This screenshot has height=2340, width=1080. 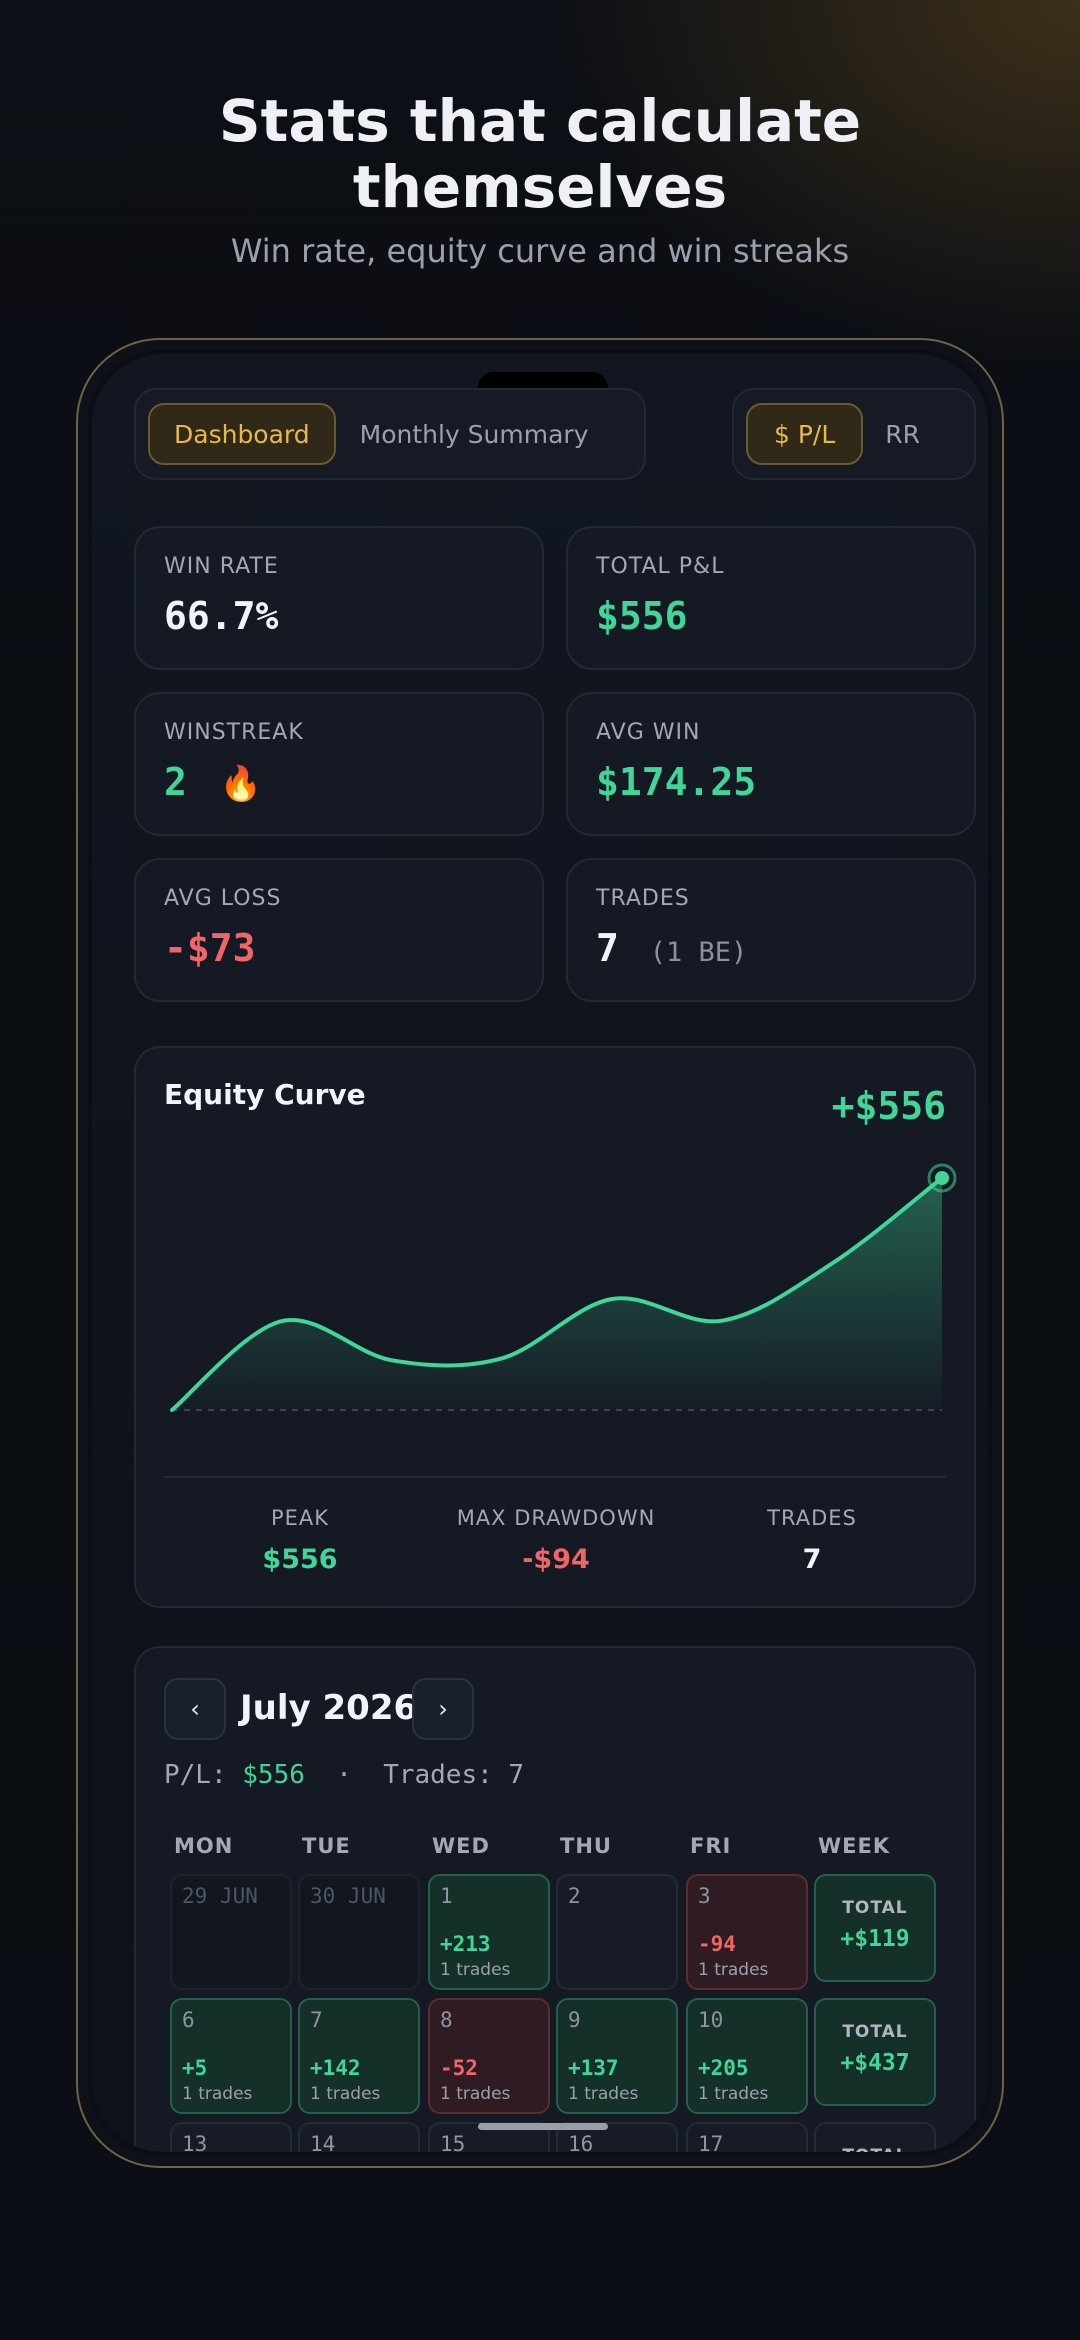 What do you see at coordinates (875, 2137) in the screenshot?
I see `week-total: TOTAL` at bounding box center [875, 2137].